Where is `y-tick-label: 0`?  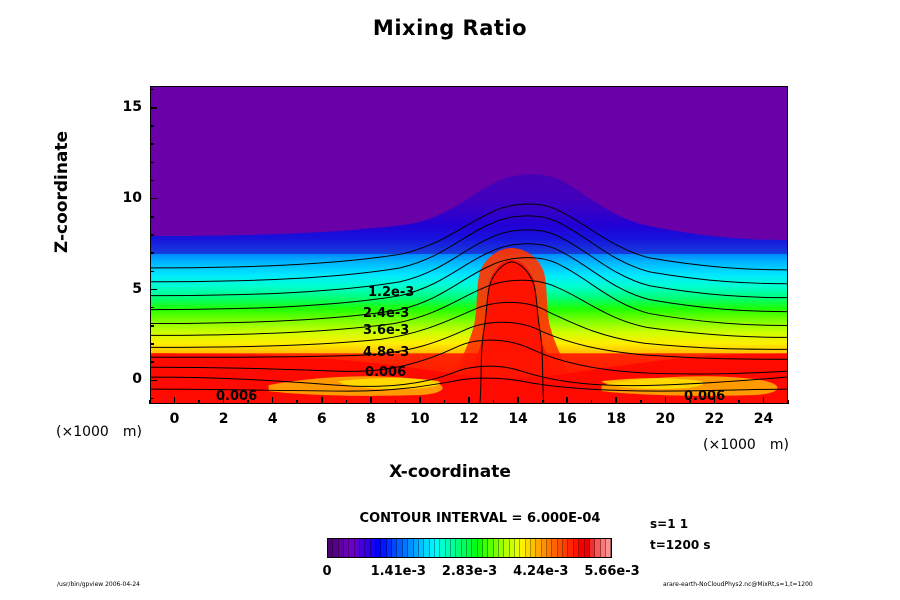 y-tick-label: 0 is located at coordinates (137, 379).